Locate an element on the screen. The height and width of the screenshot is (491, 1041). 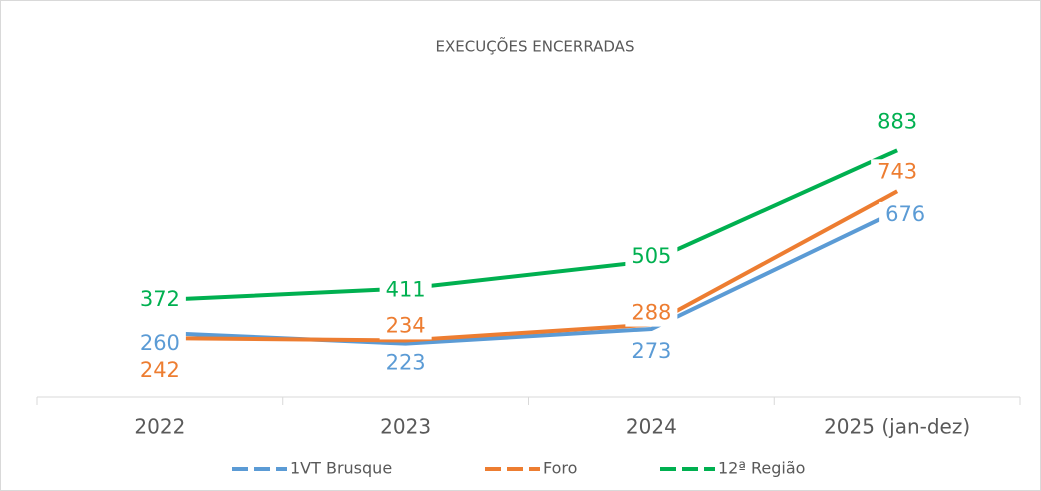
data-label: 242 is located at coordinates (160, 370).